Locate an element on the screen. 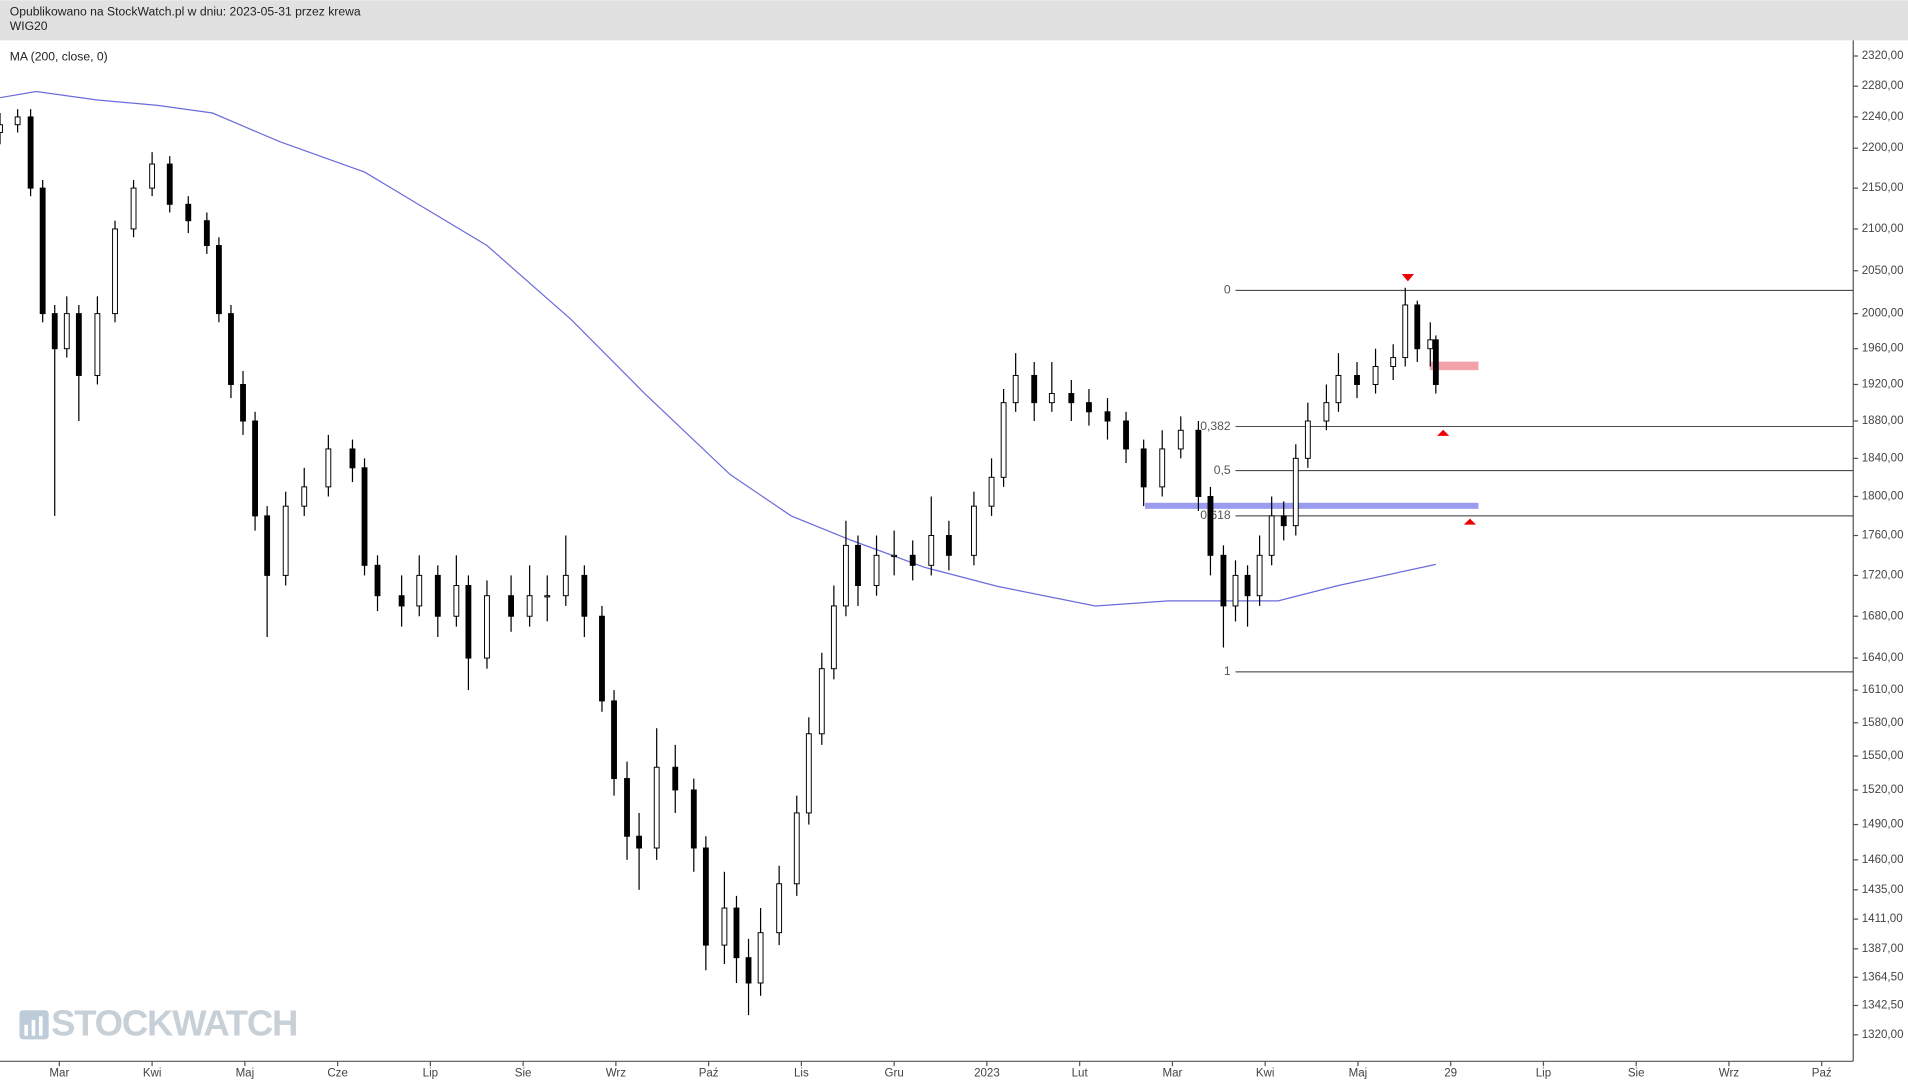 The height and width of the screenshot is (1081, 1908). x-tick-label: Wrz is located at coordinates (616, 1074).